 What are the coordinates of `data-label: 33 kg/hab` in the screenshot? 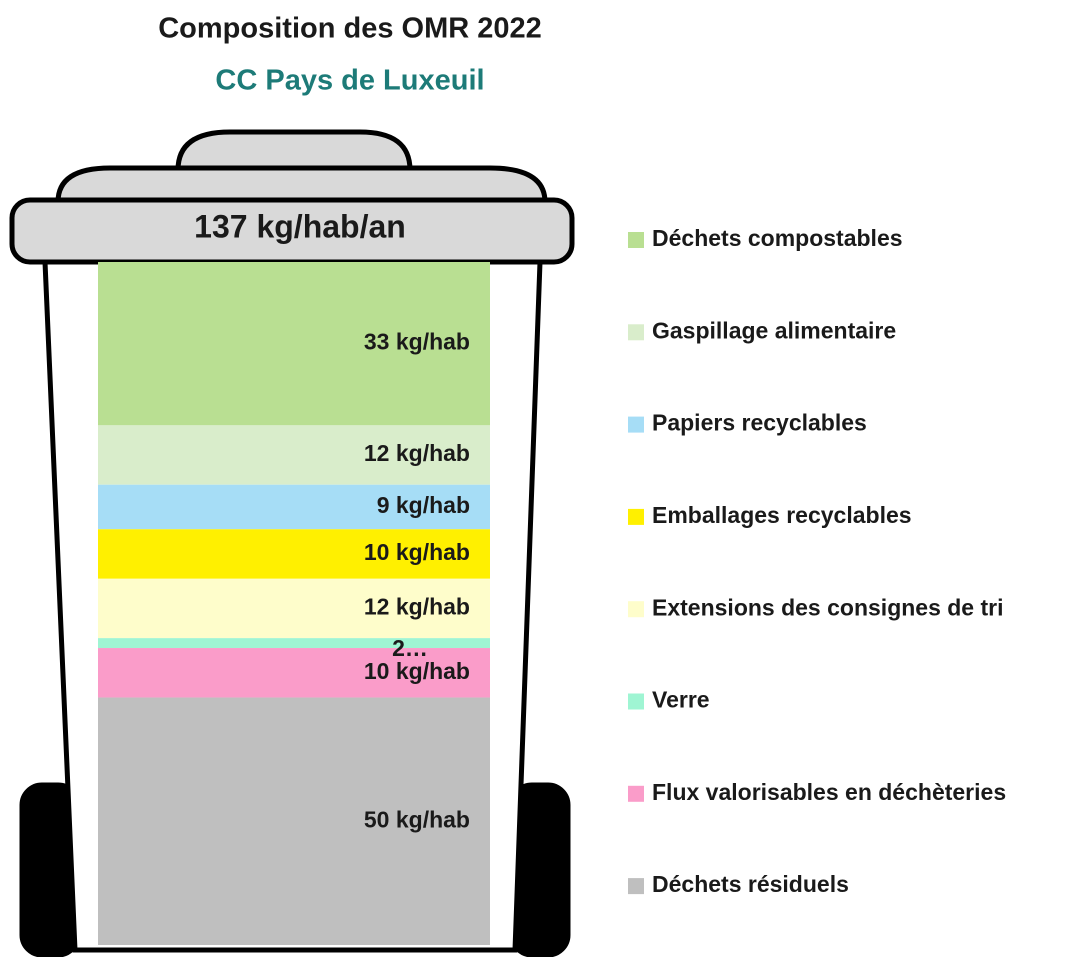 It's located at (417, 342).